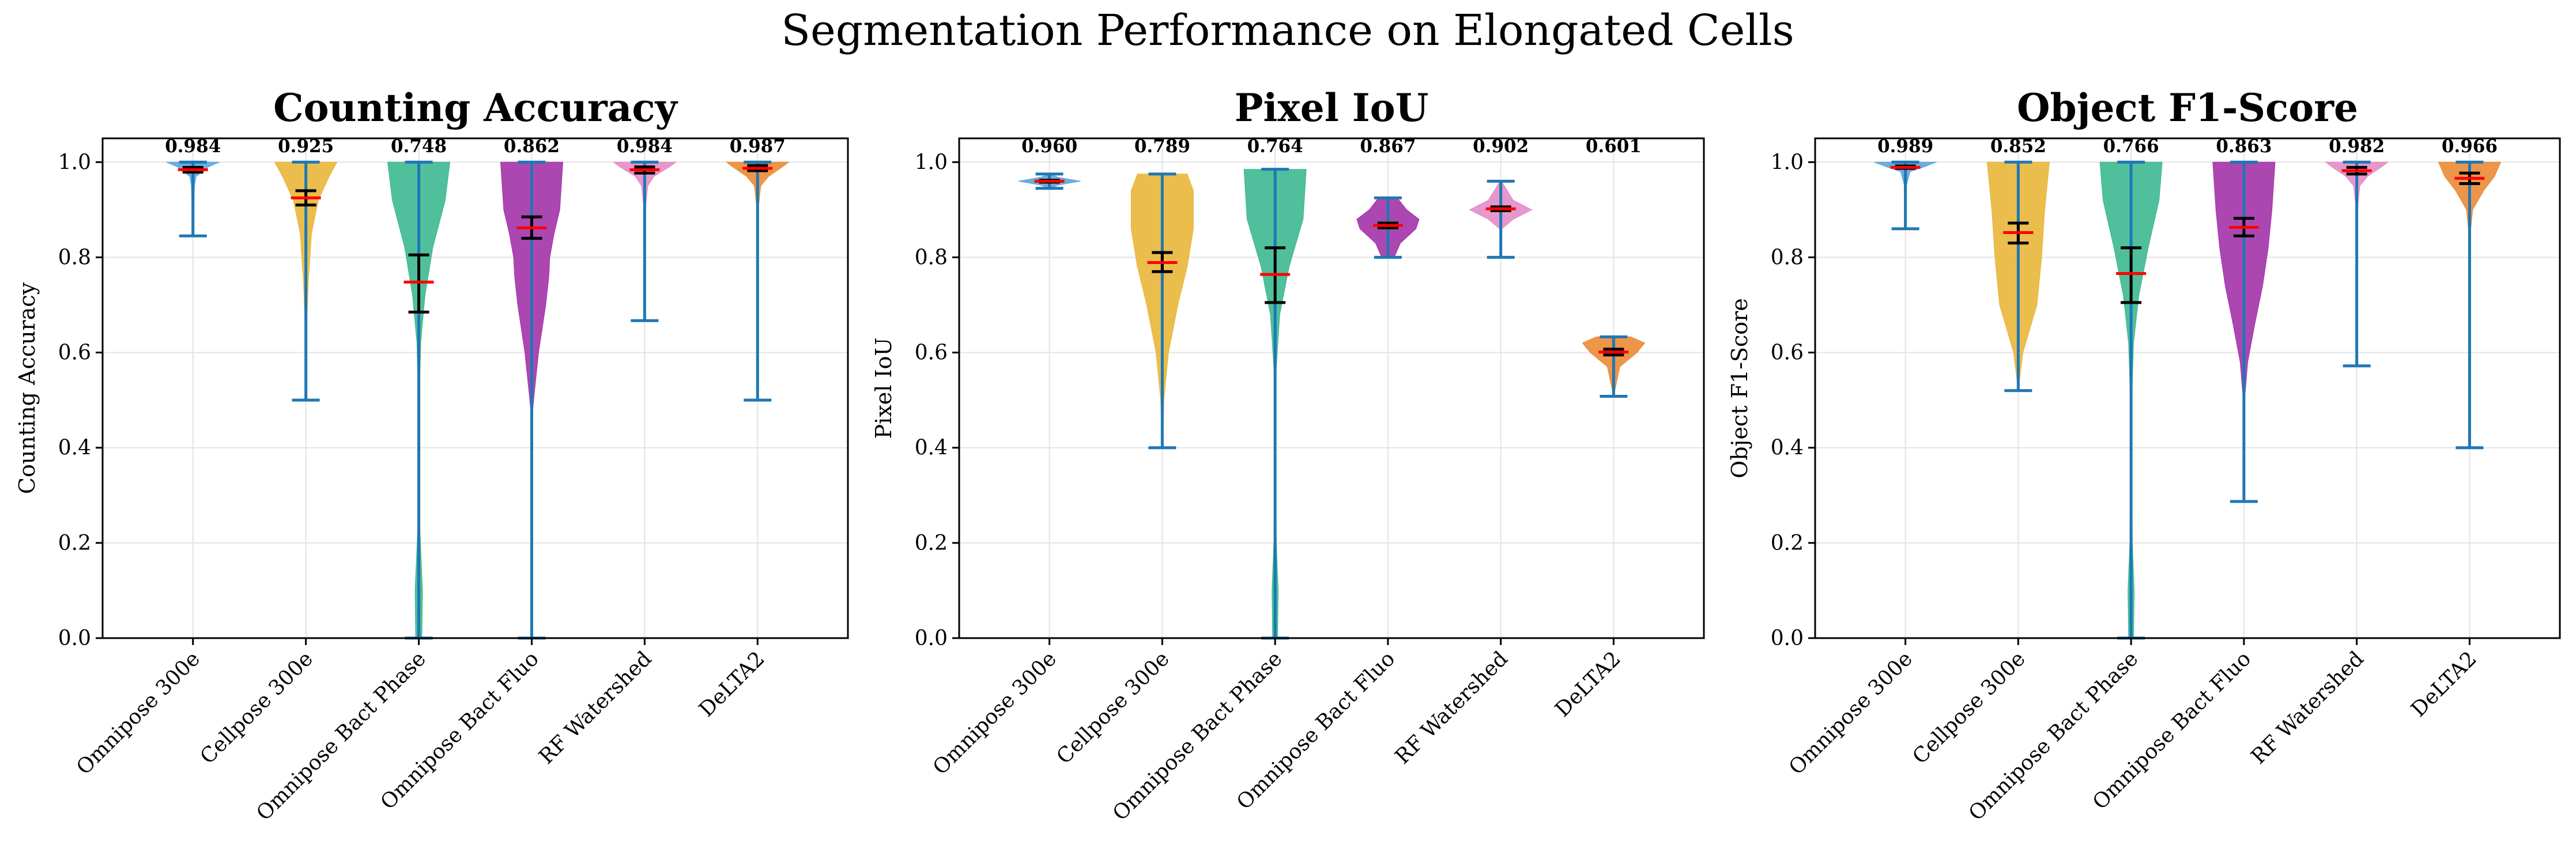  I want to click on panel-title: Counting Accuracy, so click(475, 107).